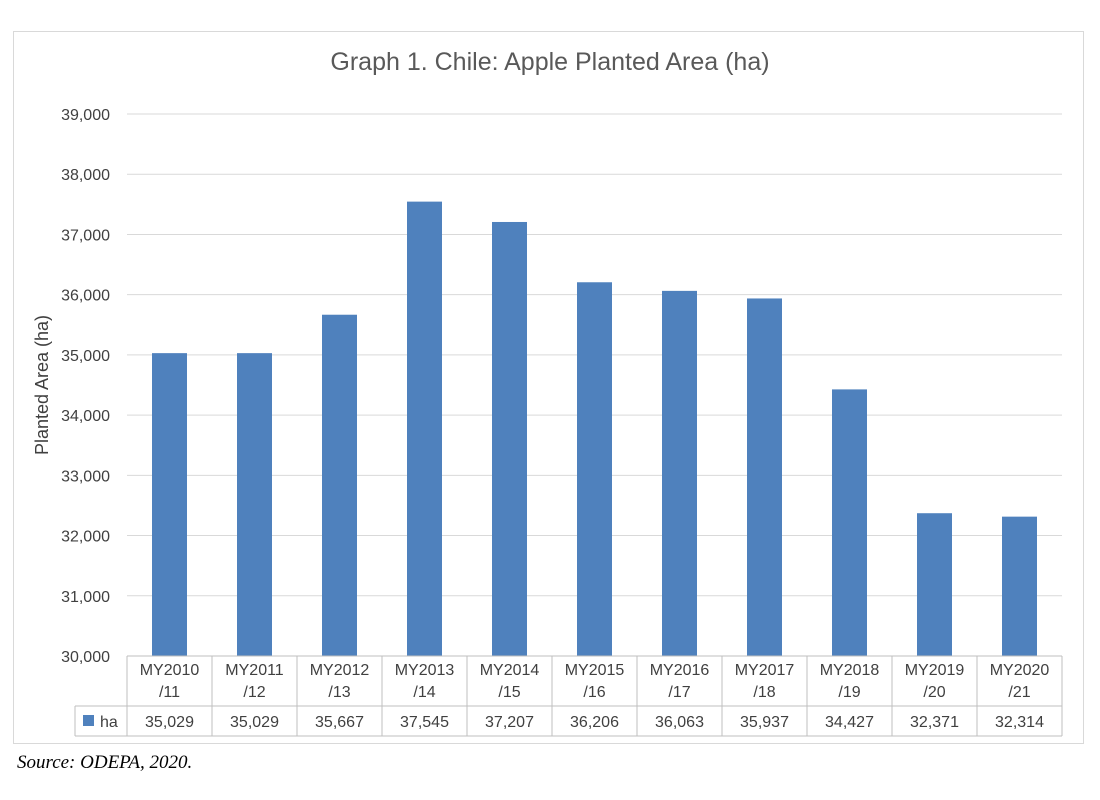 Image resolution: width=1100 pixels, height=800 pixels. What do you see at coordinates (425, 670) in the screenshot?
I see `category-label: MY2013` at bounding box center [425, 670].